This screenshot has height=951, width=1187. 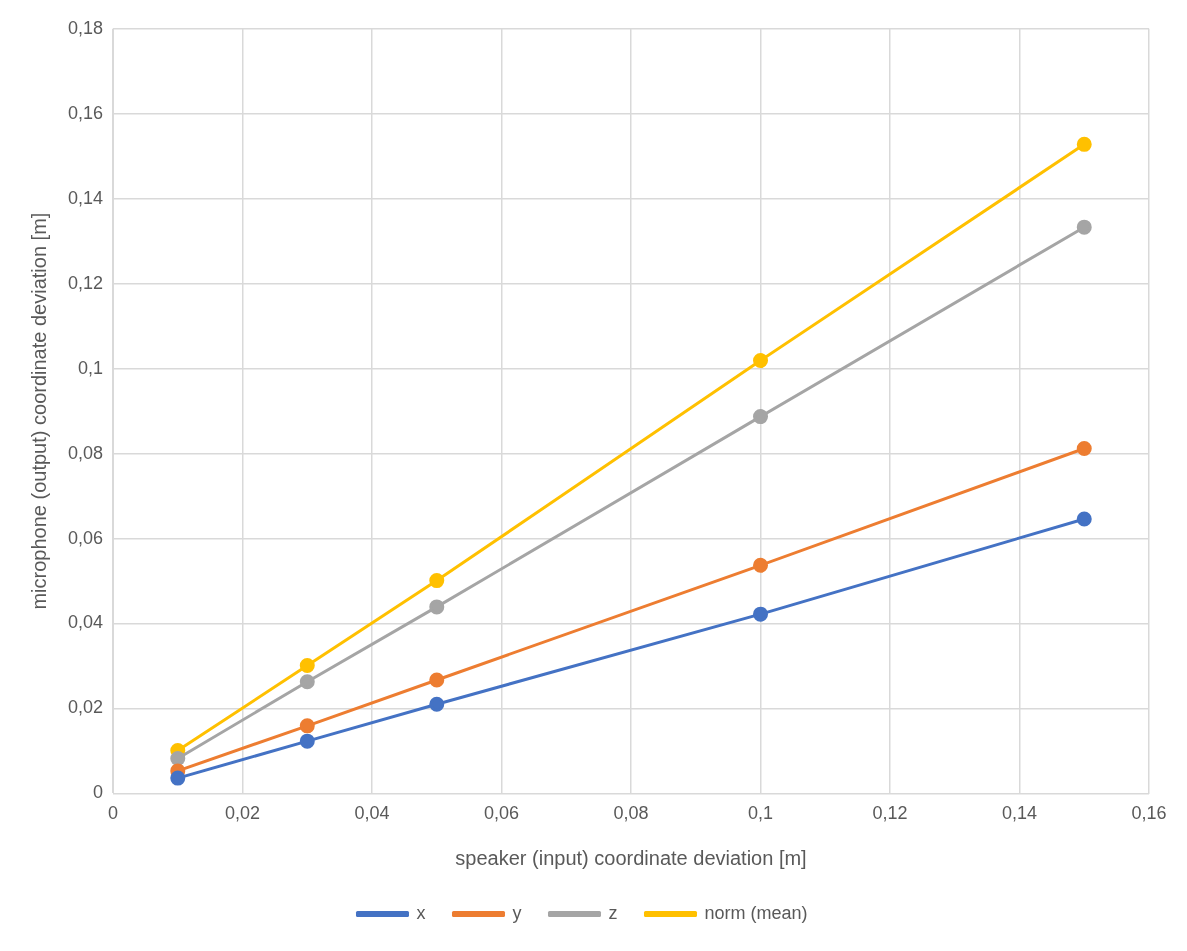 What do you see at coordinates (631, 813) in the screenshot?
I see `x-tick-label: 0,08` at bounding box center [631, 813].